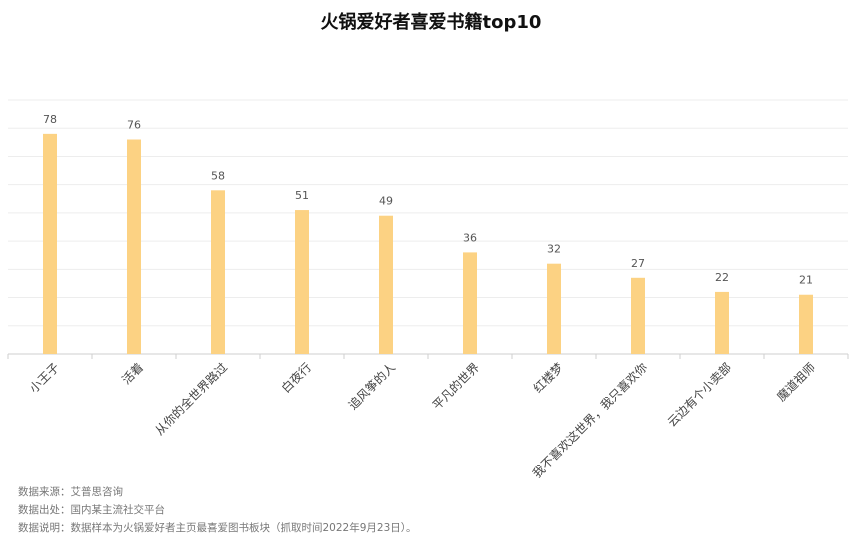 The image size is (862, 544). I want to click on category-label: 从你的全世界路过, so click(191, 399).